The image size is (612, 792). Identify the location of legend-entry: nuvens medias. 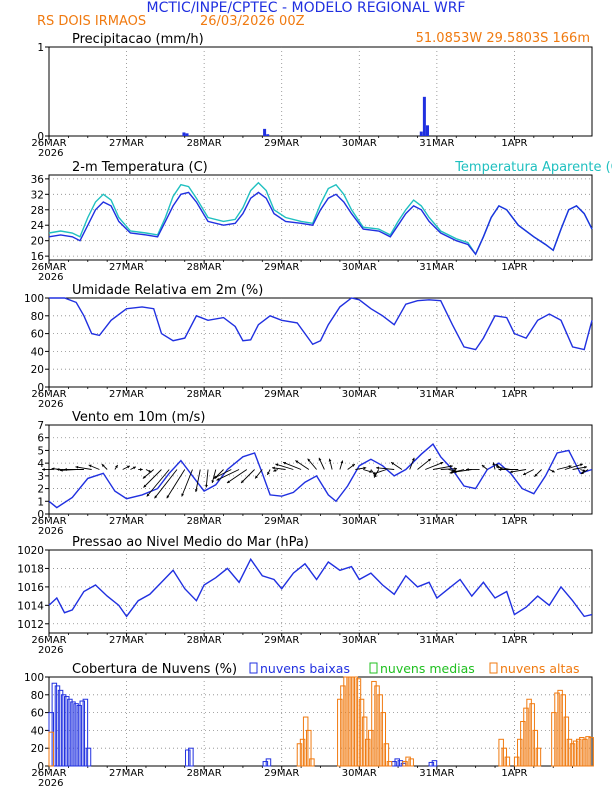
(427, 668).